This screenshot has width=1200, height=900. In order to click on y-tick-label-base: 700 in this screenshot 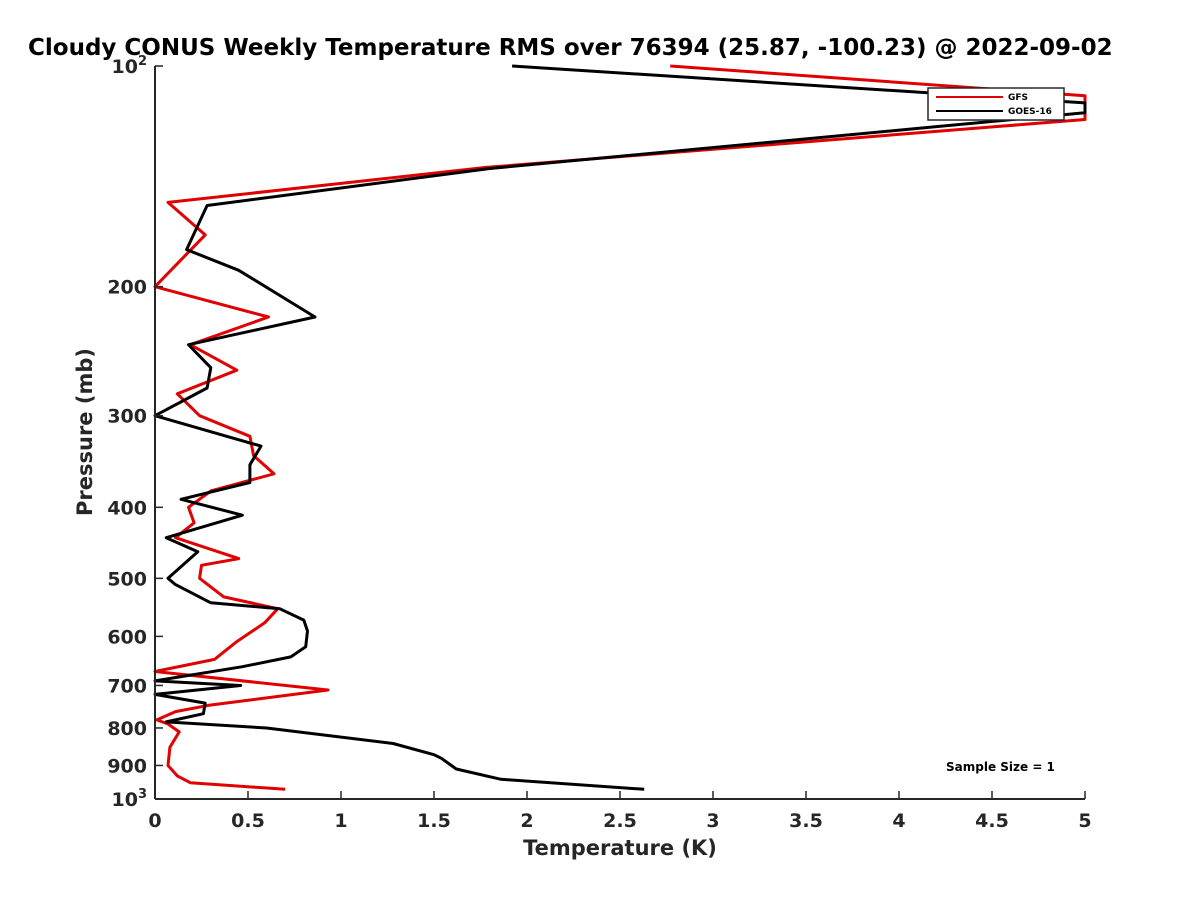, I will do `click(127, 686)`.